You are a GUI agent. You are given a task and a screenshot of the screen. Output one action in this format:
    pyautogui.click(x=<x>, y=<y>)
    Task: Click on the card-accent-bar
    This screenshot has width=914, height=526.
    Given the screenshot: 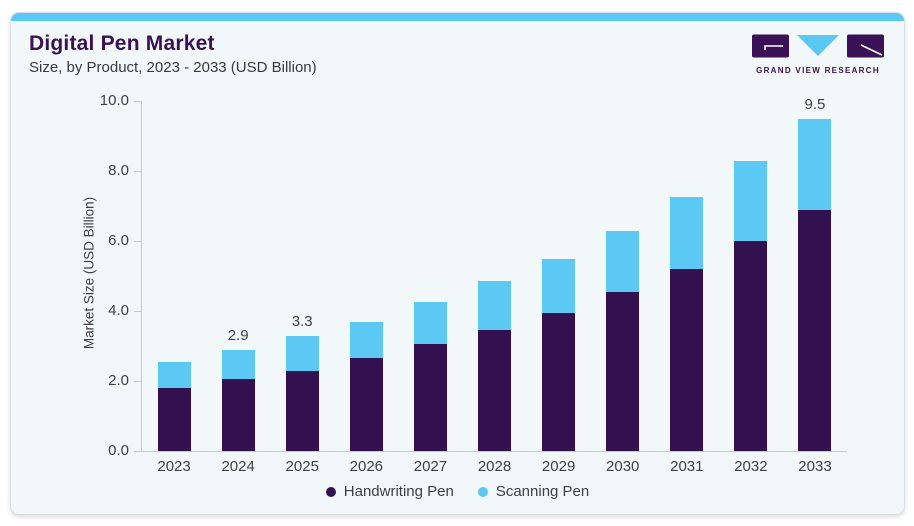 What is the action you would take?
    pyautogui.click(x=457, y=17)
    